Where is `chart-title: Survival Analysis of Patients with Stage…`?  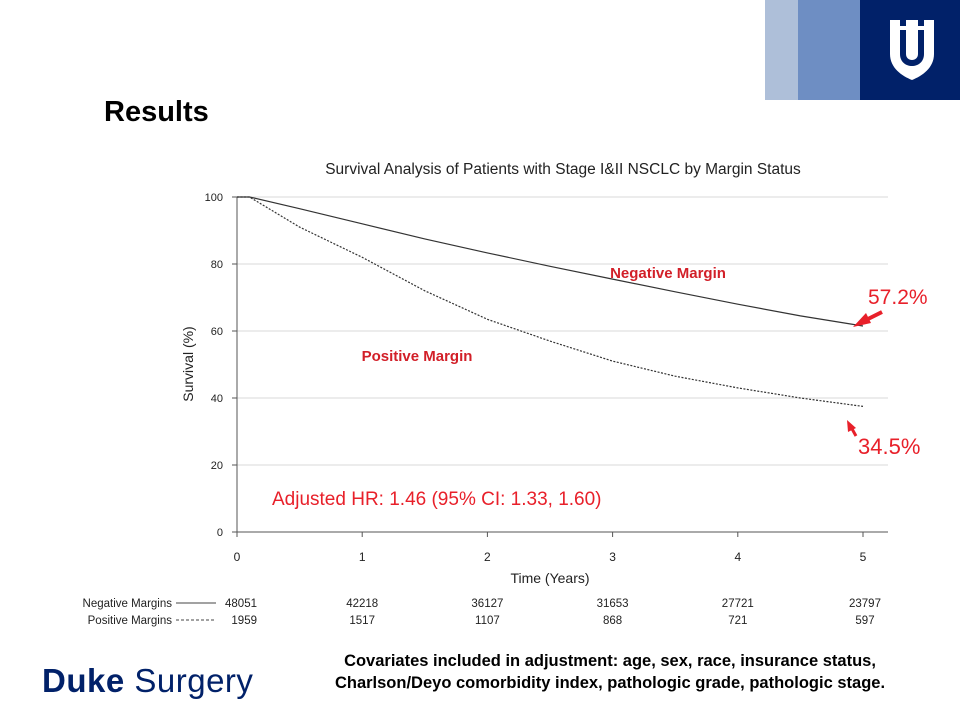
chart-title: Survival Analysis of Patients with Stage… is located at coordinates (563, 169).